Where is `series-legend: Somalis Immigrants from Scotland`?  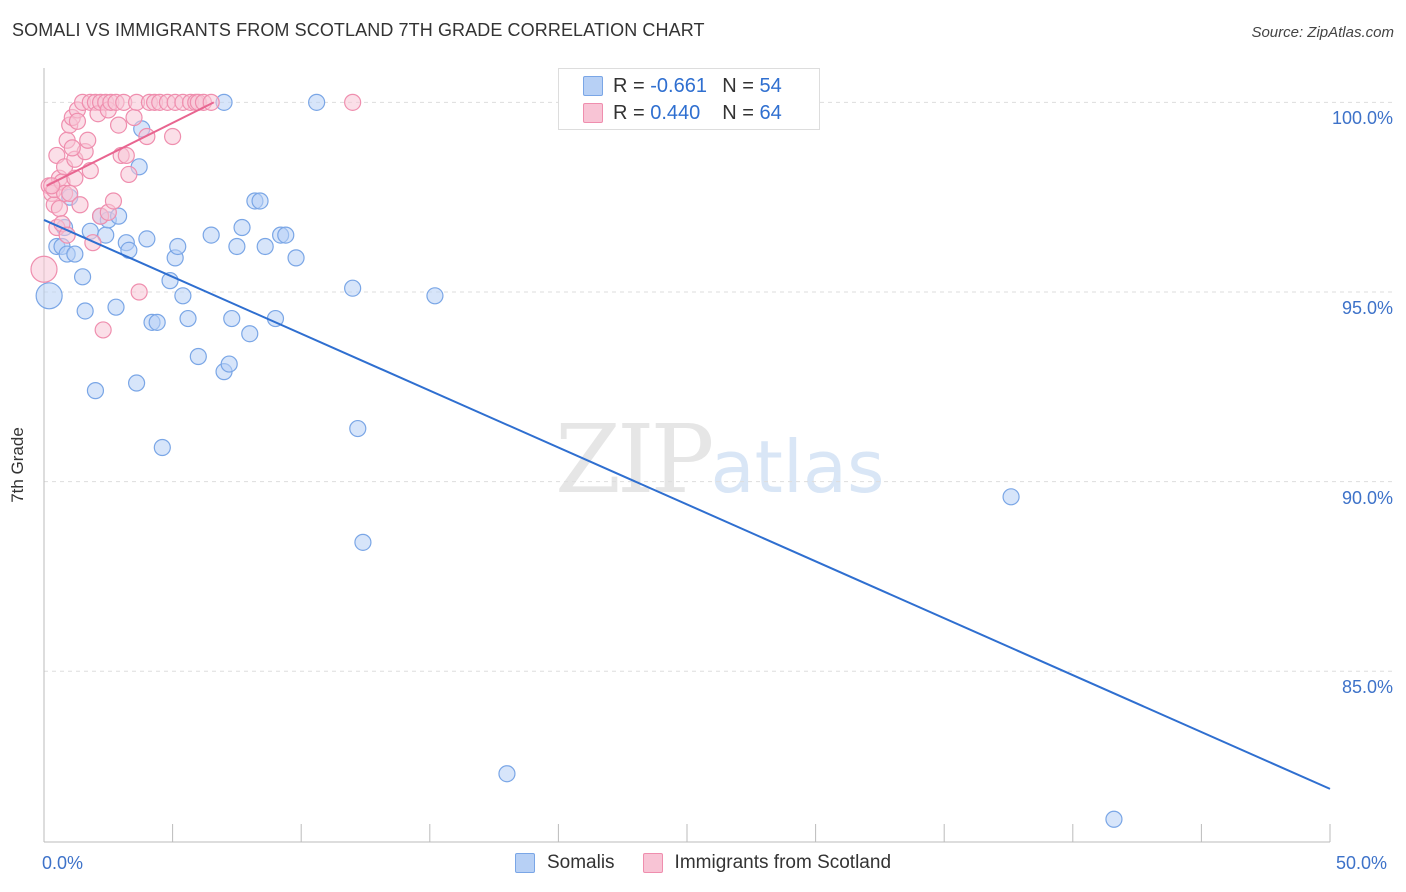
series-legend: Somalis Immigrants from Scotland is located at coordinates (703, 863).